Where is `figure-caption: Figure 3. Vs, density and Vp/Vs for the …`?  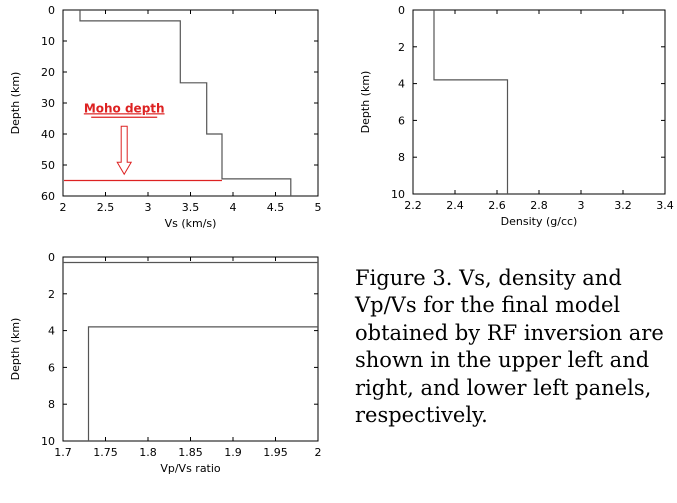 figure-caption: Figure 3. Vs, density and Vp/Vs for the … is located at coordinates (509, 347).